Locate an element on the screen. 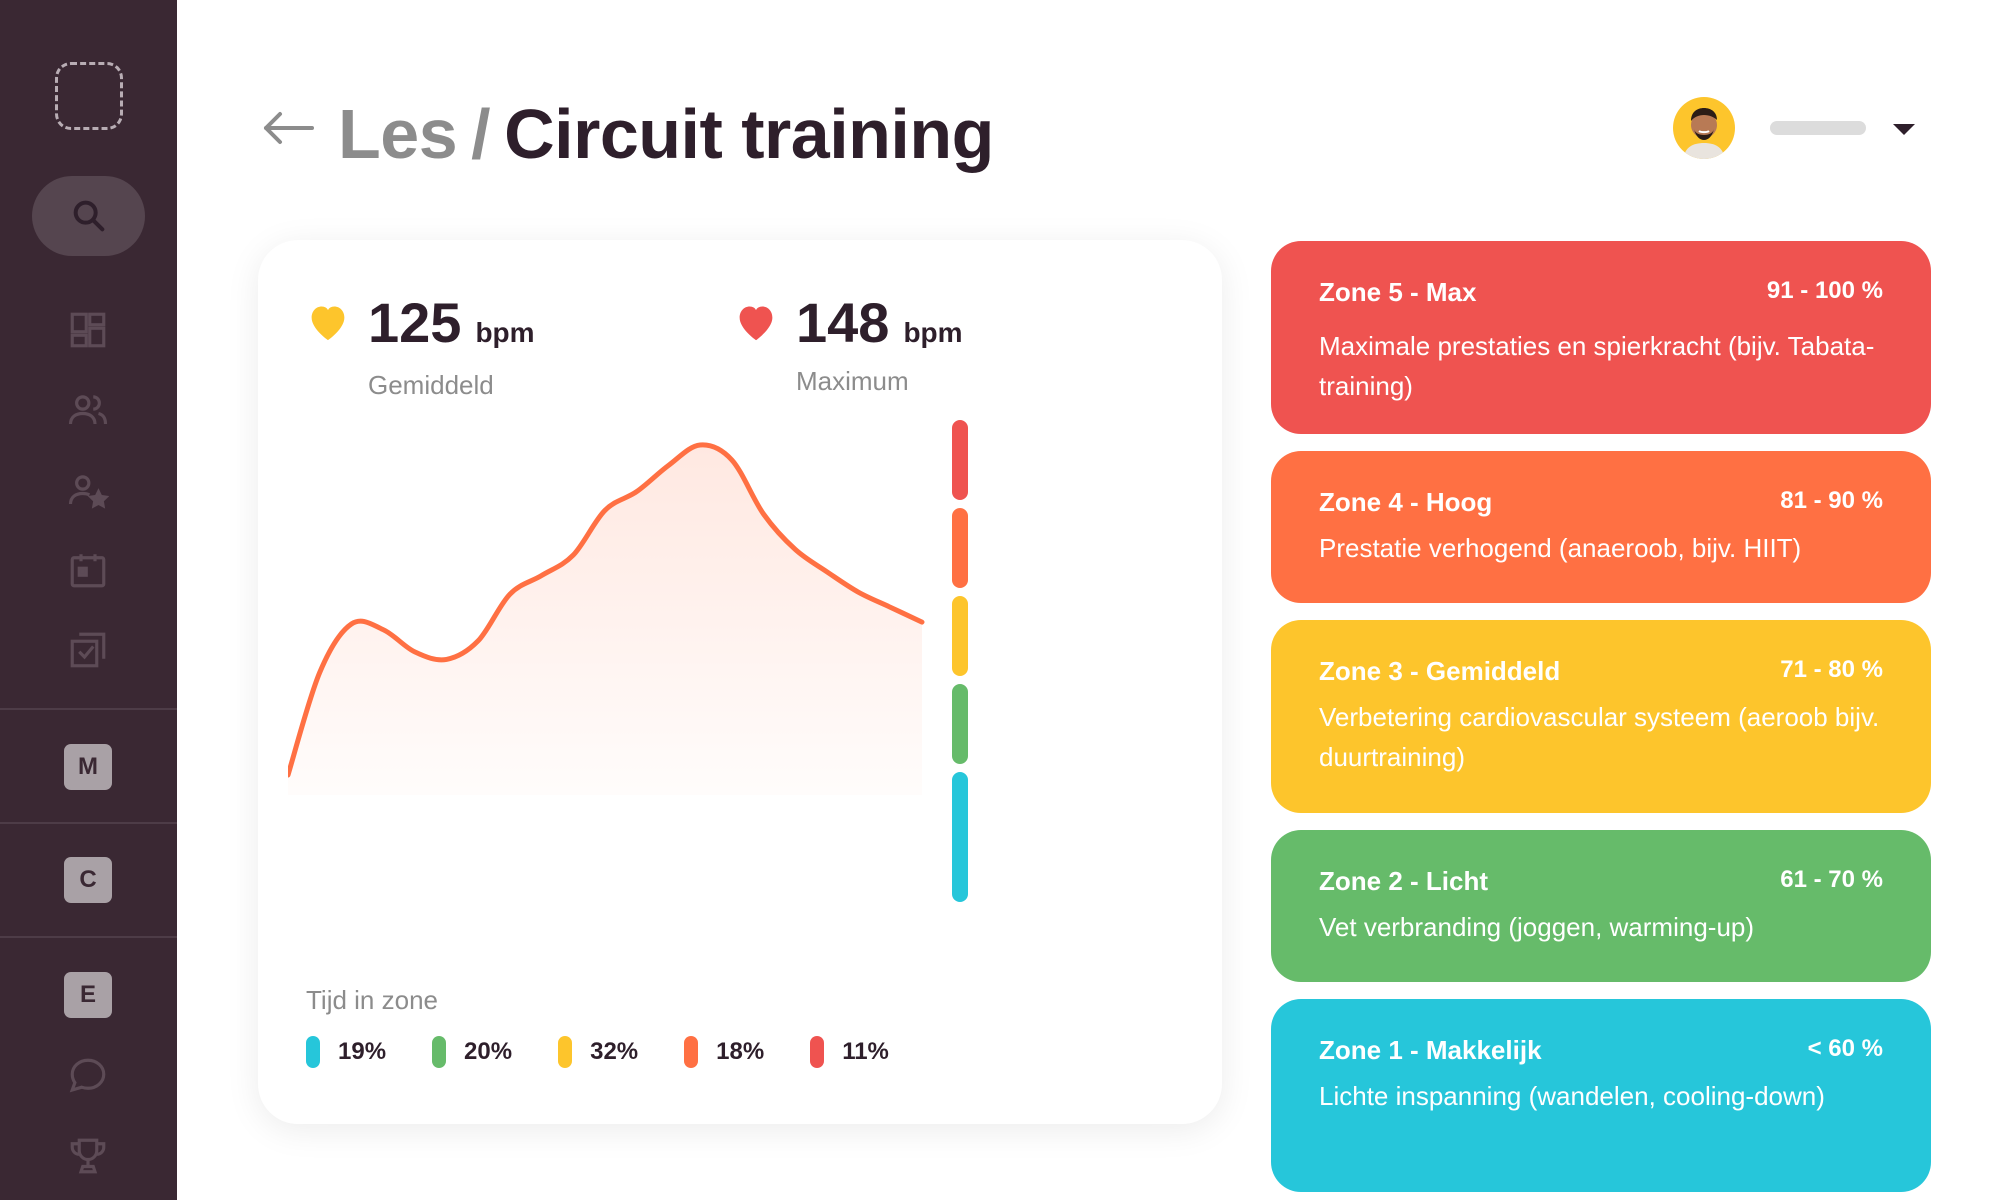 This screenshot has height=1200, width=2000. time-in-zone-item: 20% is located at coordinates (472, 1052).